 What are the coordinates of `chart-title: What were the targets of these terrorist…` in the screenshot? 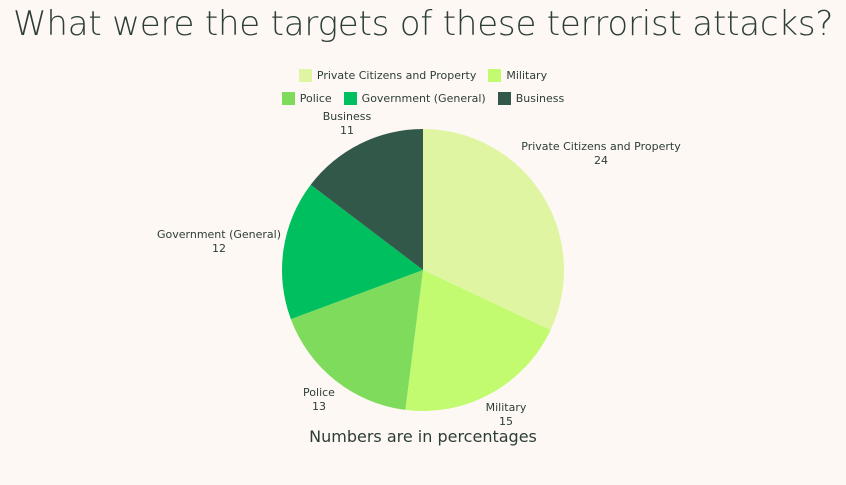 It's located at (423, 24).